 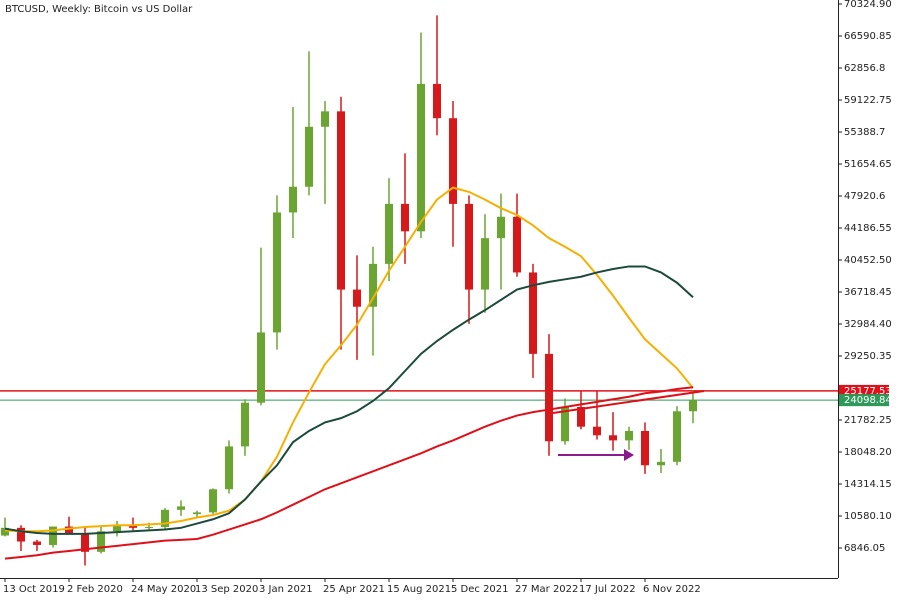 I want to click on x-tick-label: 27 Mar 2022, so click(x=546, y=589).